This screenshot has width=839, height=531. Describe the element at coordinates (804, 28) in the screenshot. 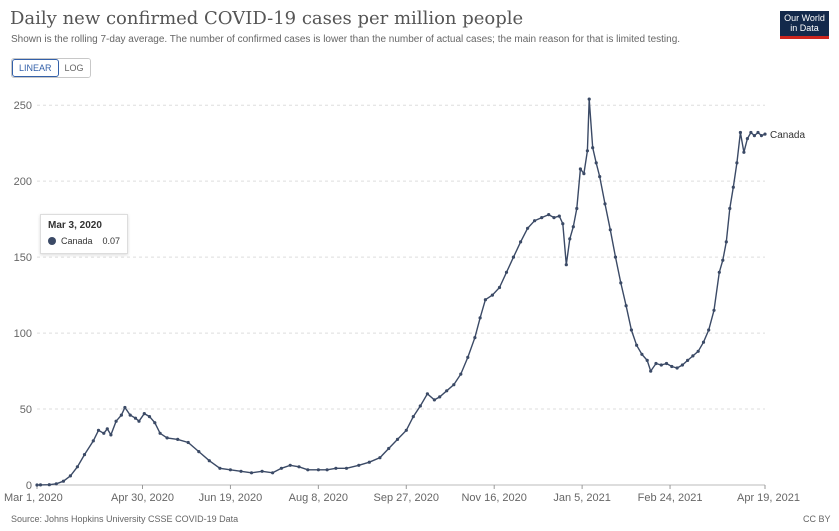

I see `logo-line-2: in Data` at that location.